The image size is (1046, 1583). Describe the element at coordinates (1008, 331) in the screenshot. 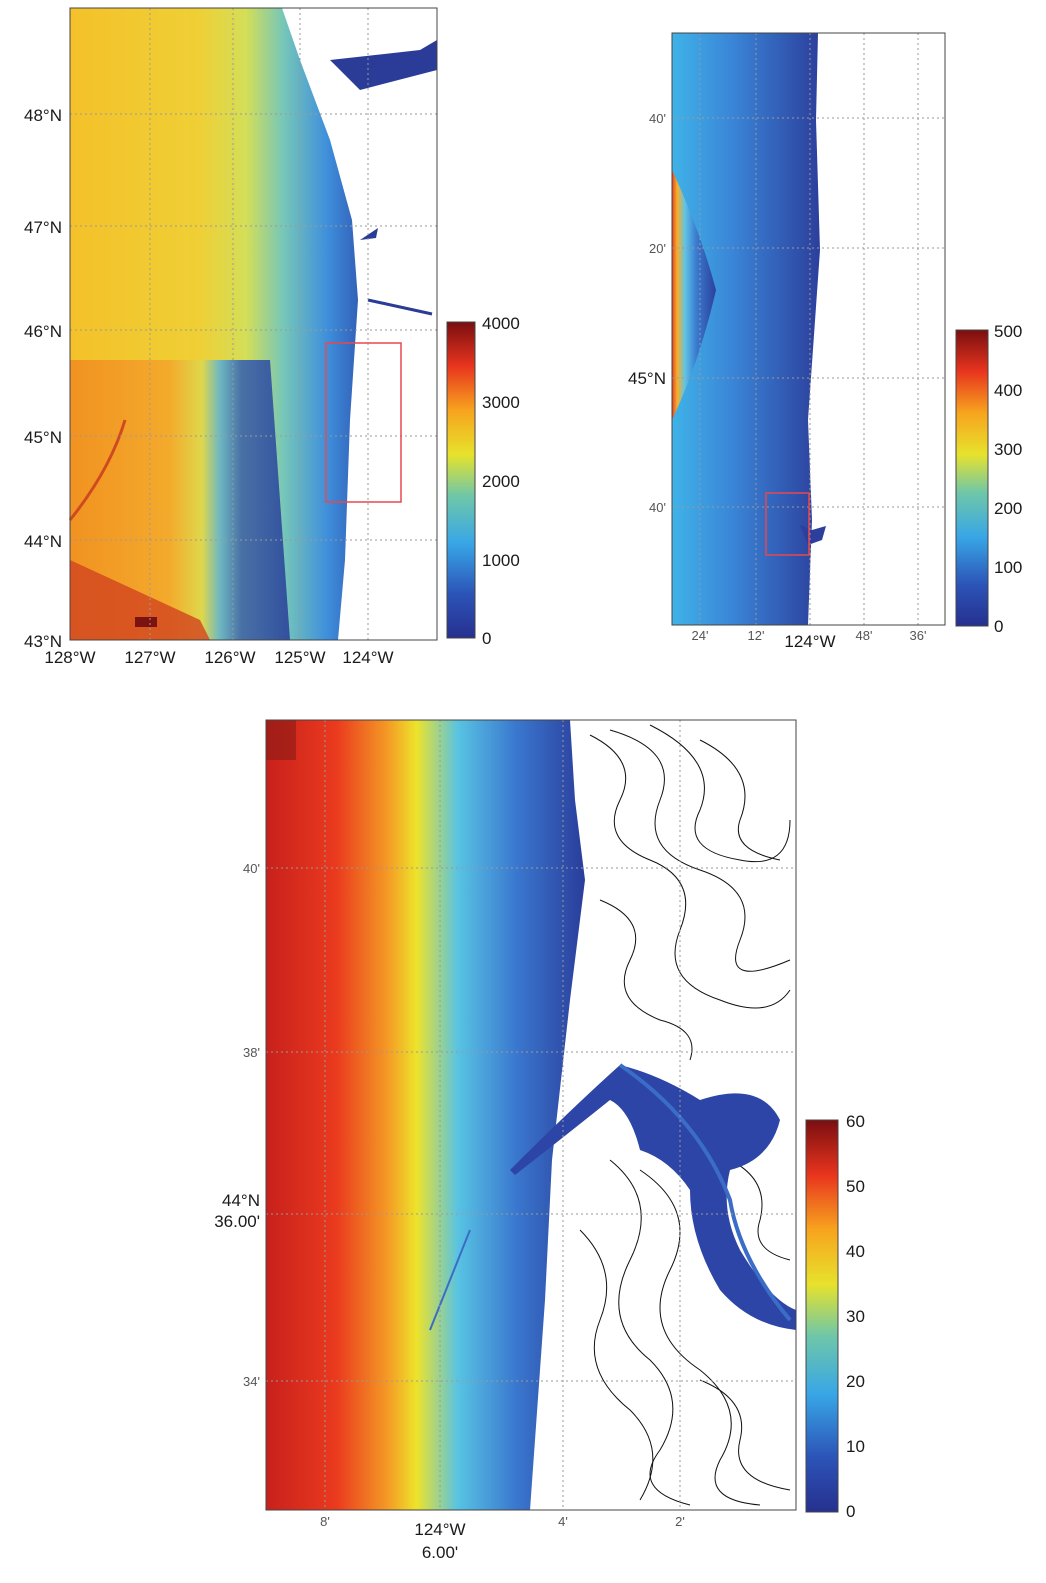

I see `coastal-colorbar-tick: 500` at that location.